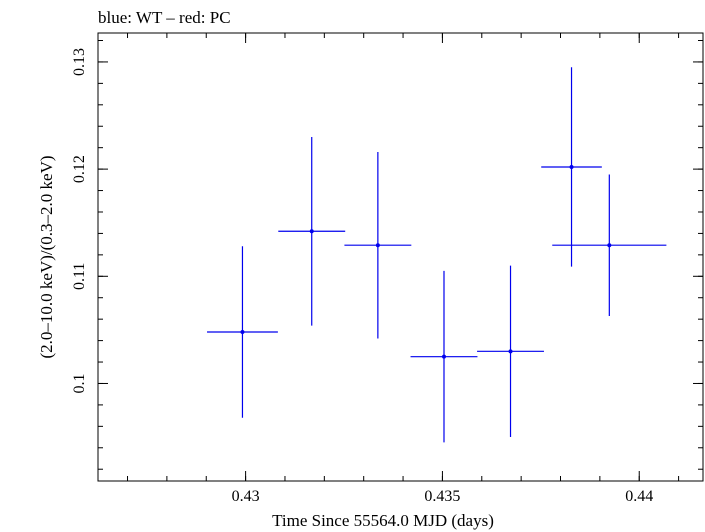 The image size is (705, 532). Describe the element at coordinates (79, 276) in the screenshot. I see `y-tick-label: 0.11` at that location.